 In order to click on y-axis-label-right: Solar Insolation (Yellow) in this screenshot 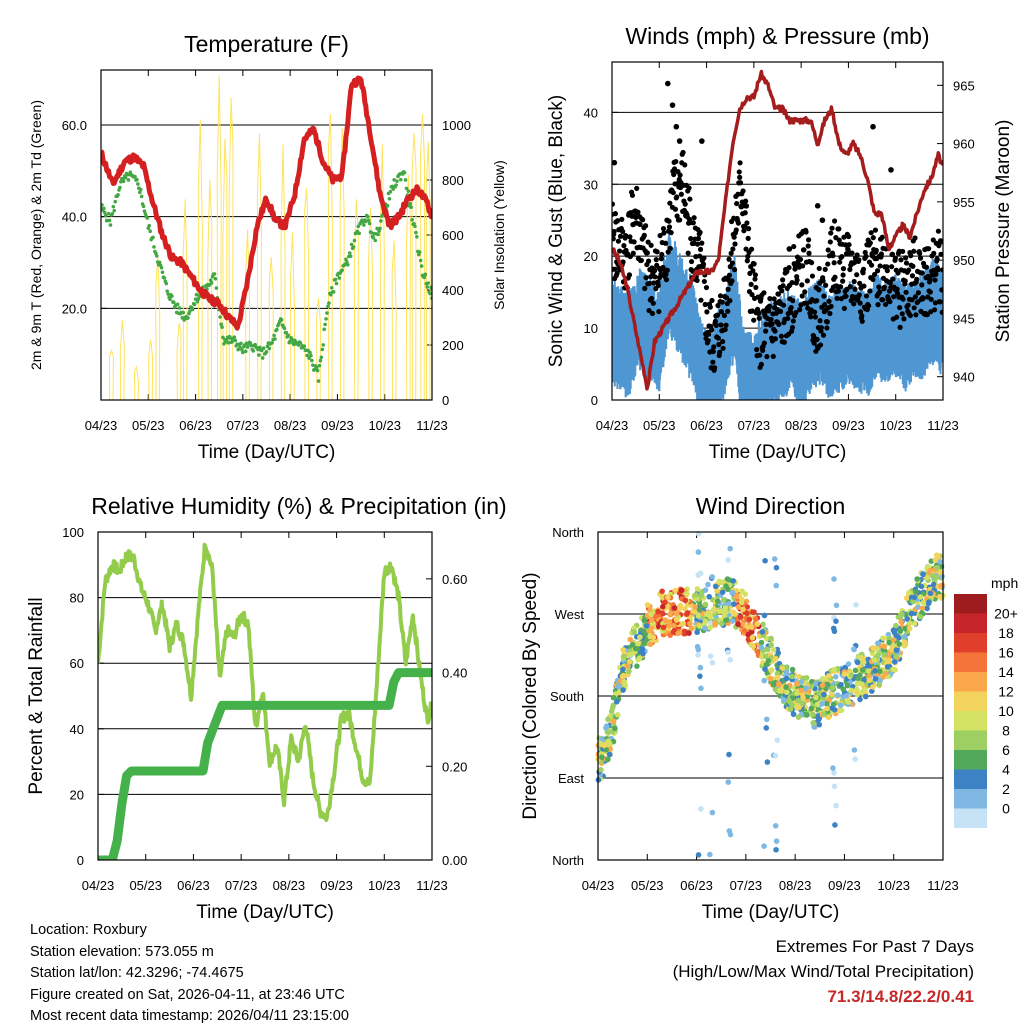, I will do `click(499, 235)`.